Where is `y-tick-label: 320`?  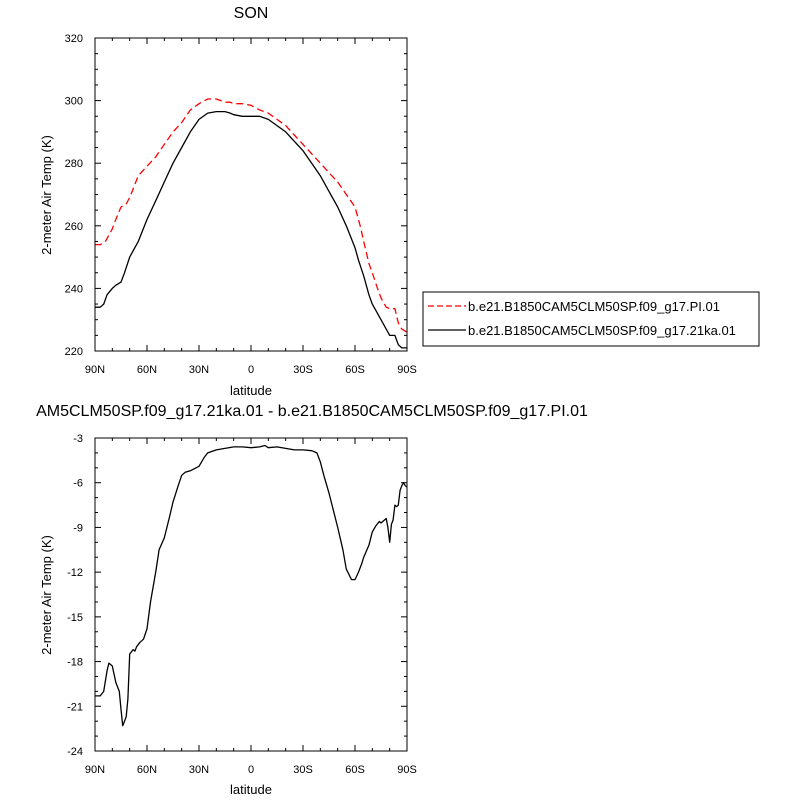 y-tick-label: 320 is located at coordinates (74, 39).